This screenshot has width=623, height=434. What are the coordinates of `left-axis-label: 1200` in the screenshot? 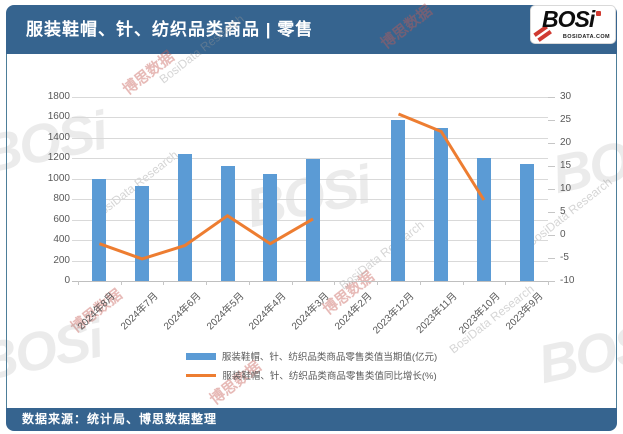 It's located at (58, 158).